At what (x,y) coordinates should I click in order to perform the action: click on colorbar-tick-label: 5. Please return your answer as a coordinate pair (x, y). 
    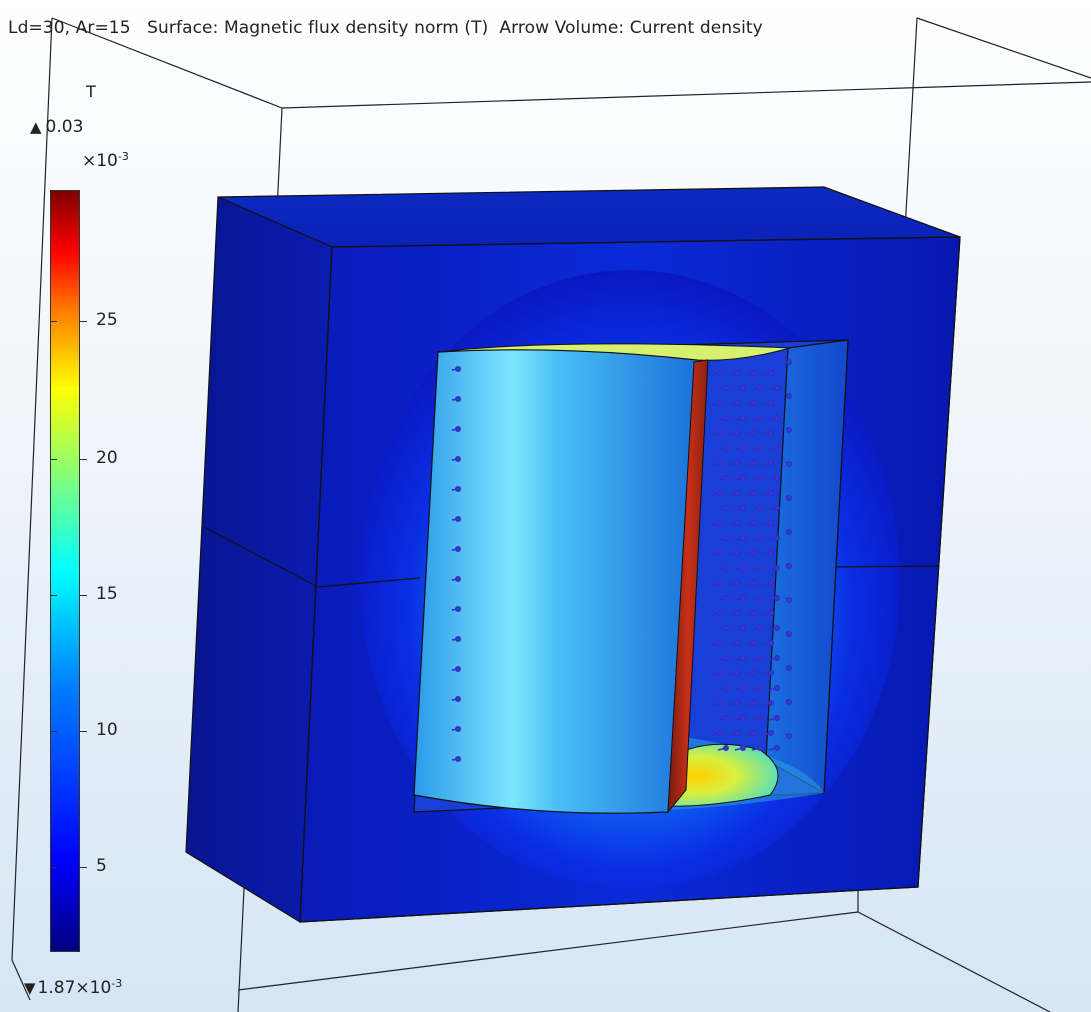
    Looking at the image, I should click on (101, 866).